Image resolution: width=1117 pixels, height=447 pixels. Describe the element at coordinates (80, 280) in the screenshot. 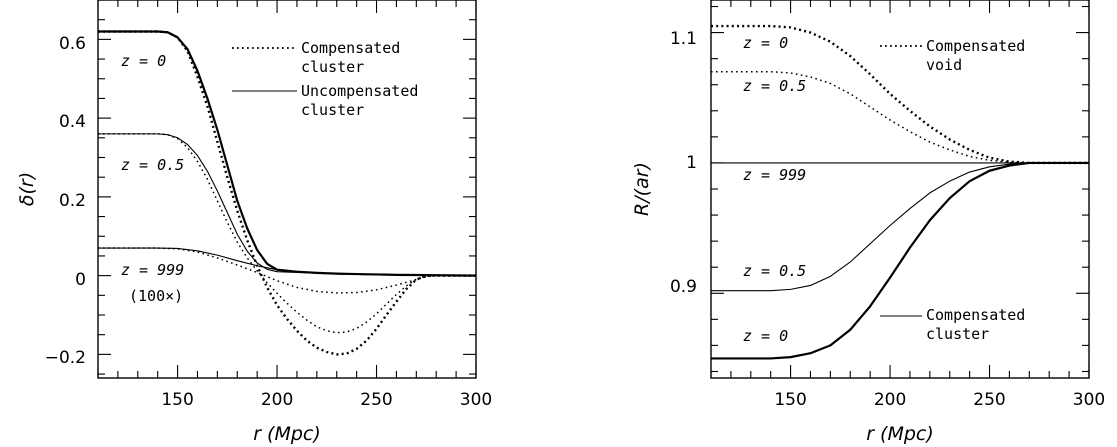

I see `left-y-tick-label: 0` at that location.